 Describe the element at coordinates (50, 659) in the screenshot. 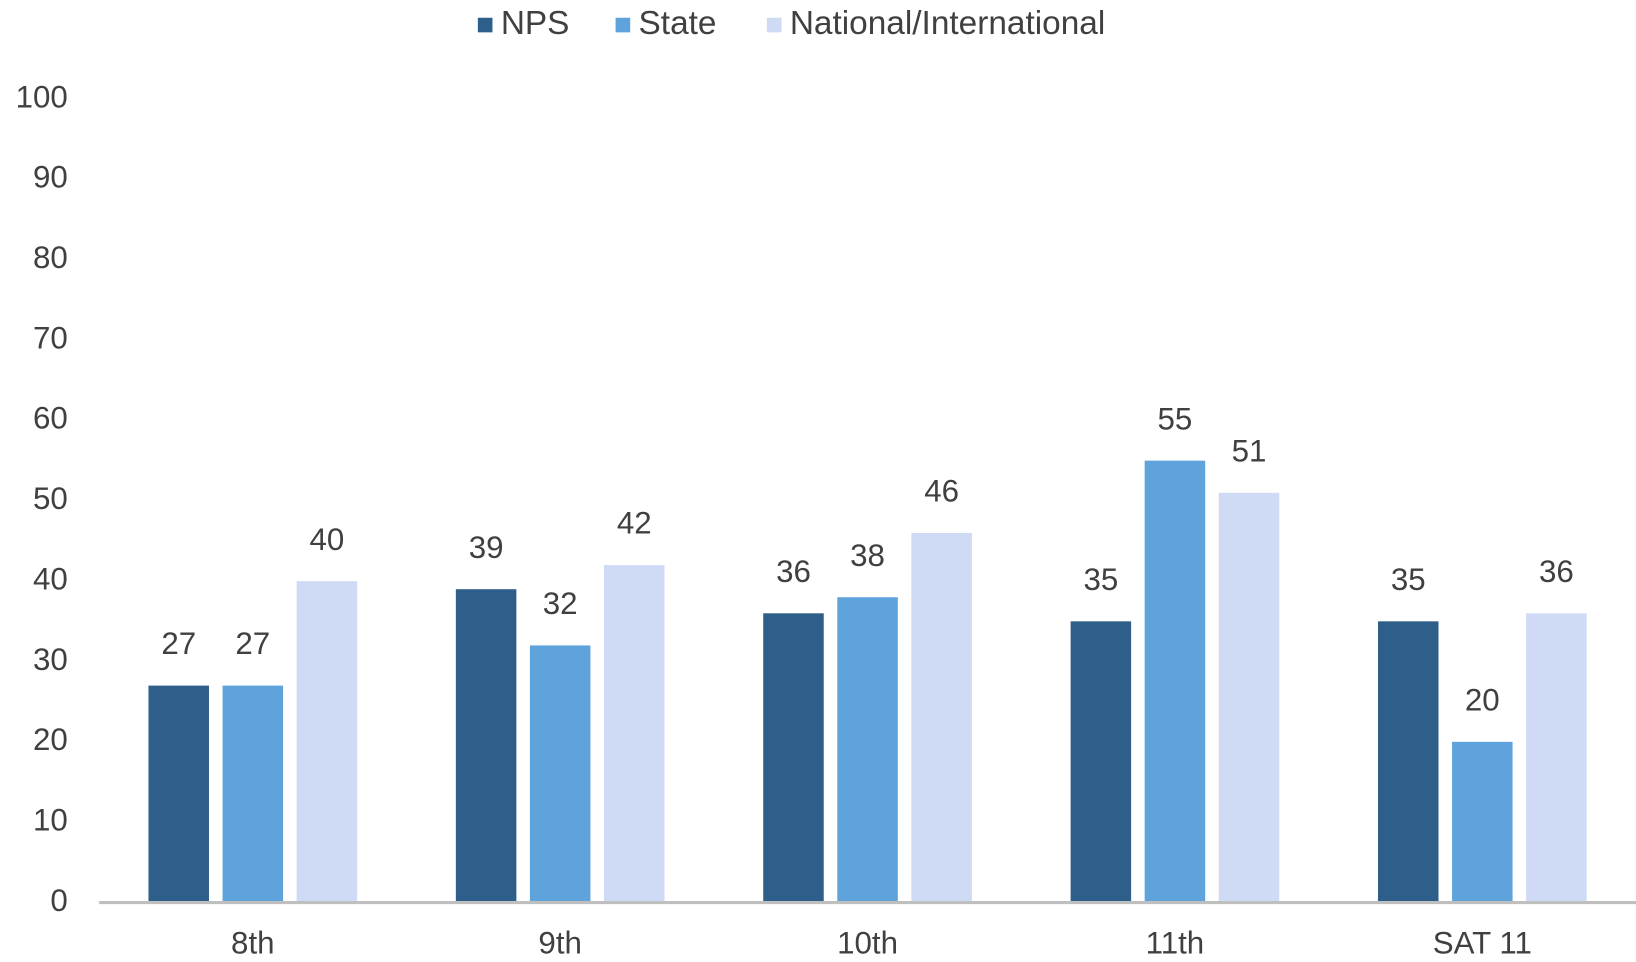

I see `y-tick-label: 30` at that location.